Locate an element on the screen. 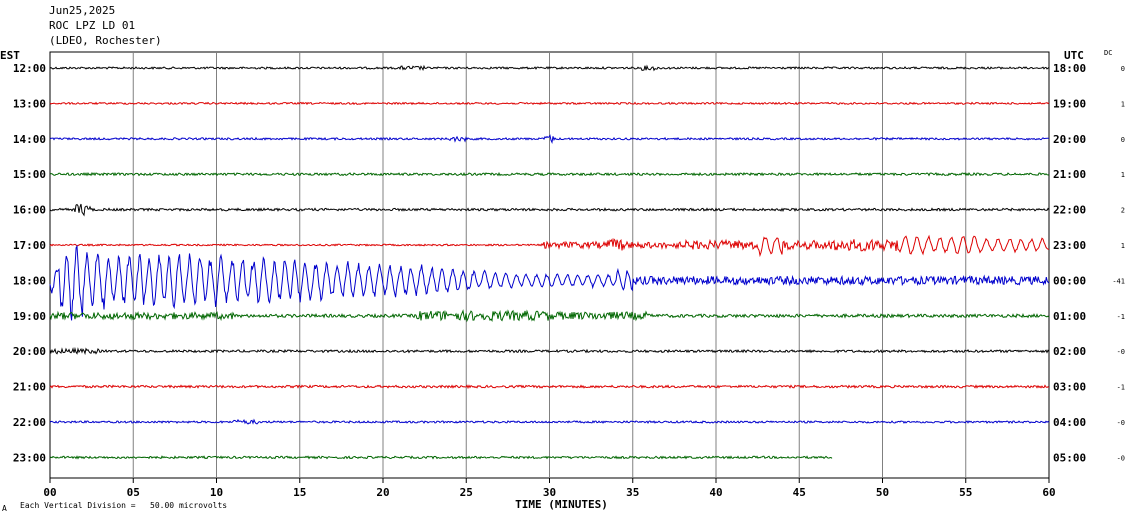 The width and height of the screenshot is (1130, 519). est-hour-label: 15:00 is located at coordinates (29, 174).